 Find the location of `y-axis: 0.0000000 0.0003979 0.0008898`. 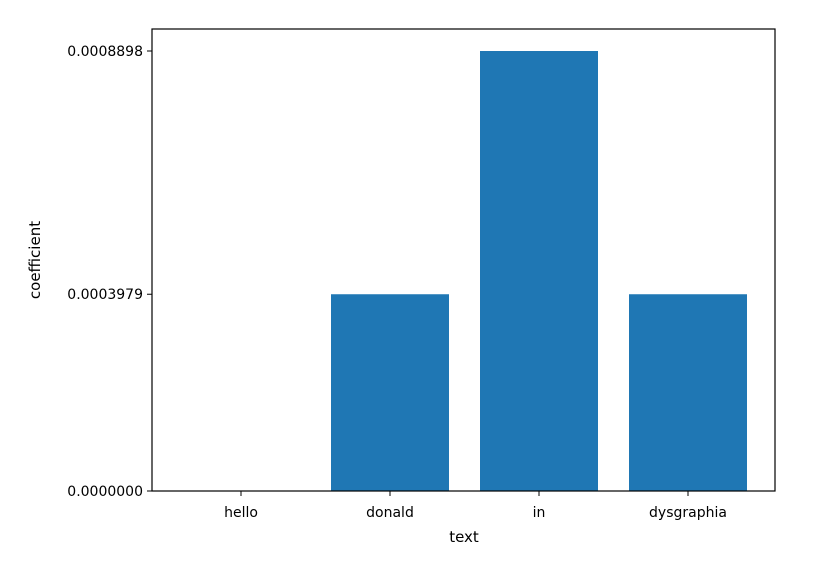

y-axis: 0.0000000 0.0003979 0.0008898 is located at coordinates (109, 272).